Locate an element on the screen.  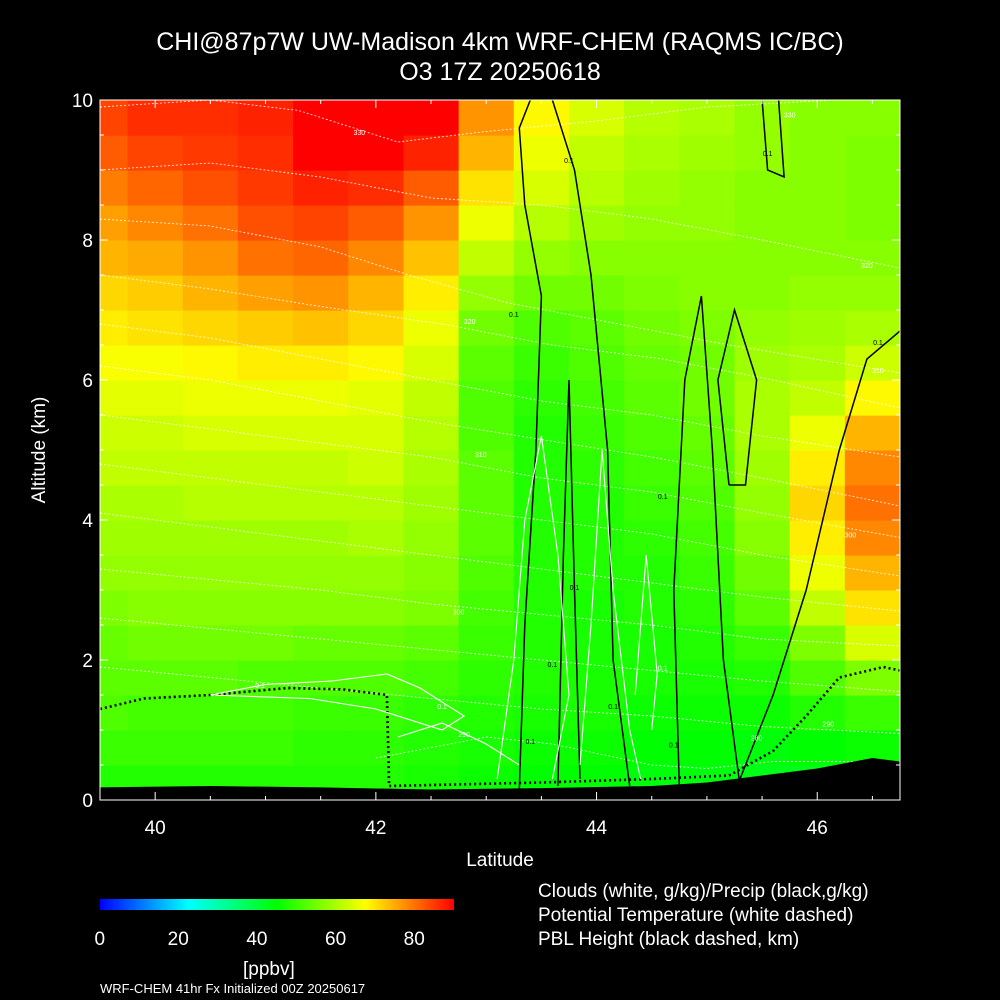
contour-label: 290 is located at coordinates (828, 725).